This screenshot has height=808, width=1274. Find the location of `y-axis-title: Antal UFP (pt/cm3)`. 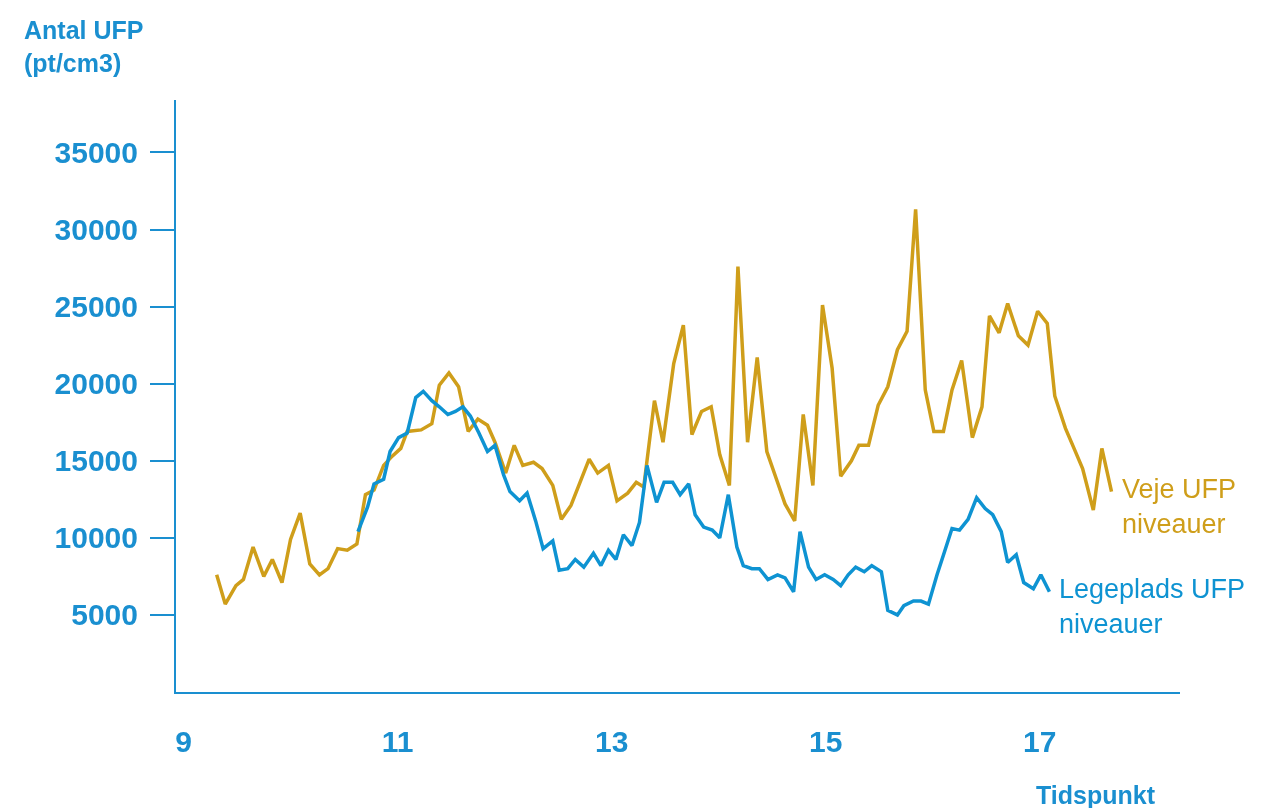

y-axis-title: Antal UFP (pt/cm3) is located at coordinates (84, 46).